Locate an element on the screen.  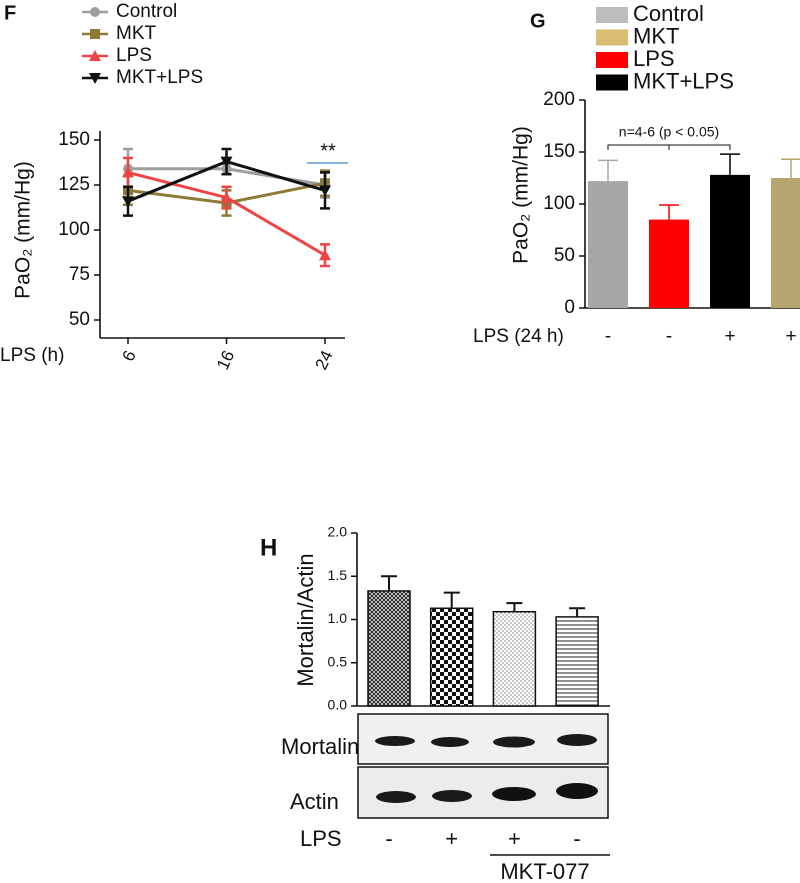
blot-label: Actin is located at coordinates (314, 801).